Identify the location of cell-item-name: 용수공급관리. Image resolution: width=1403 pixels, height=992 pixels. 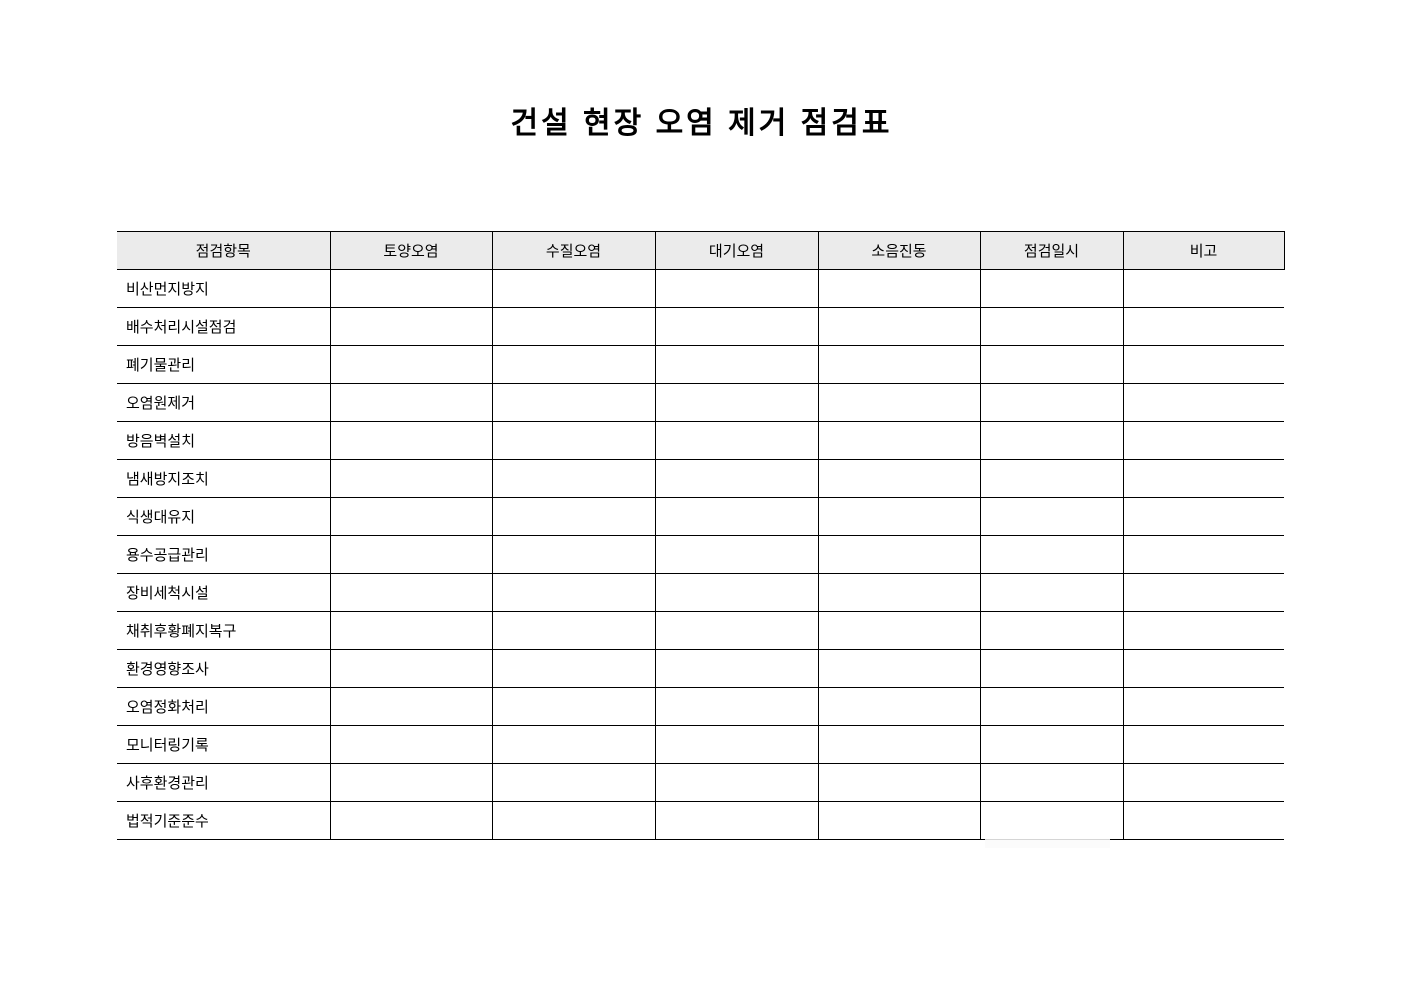
(223, 554).